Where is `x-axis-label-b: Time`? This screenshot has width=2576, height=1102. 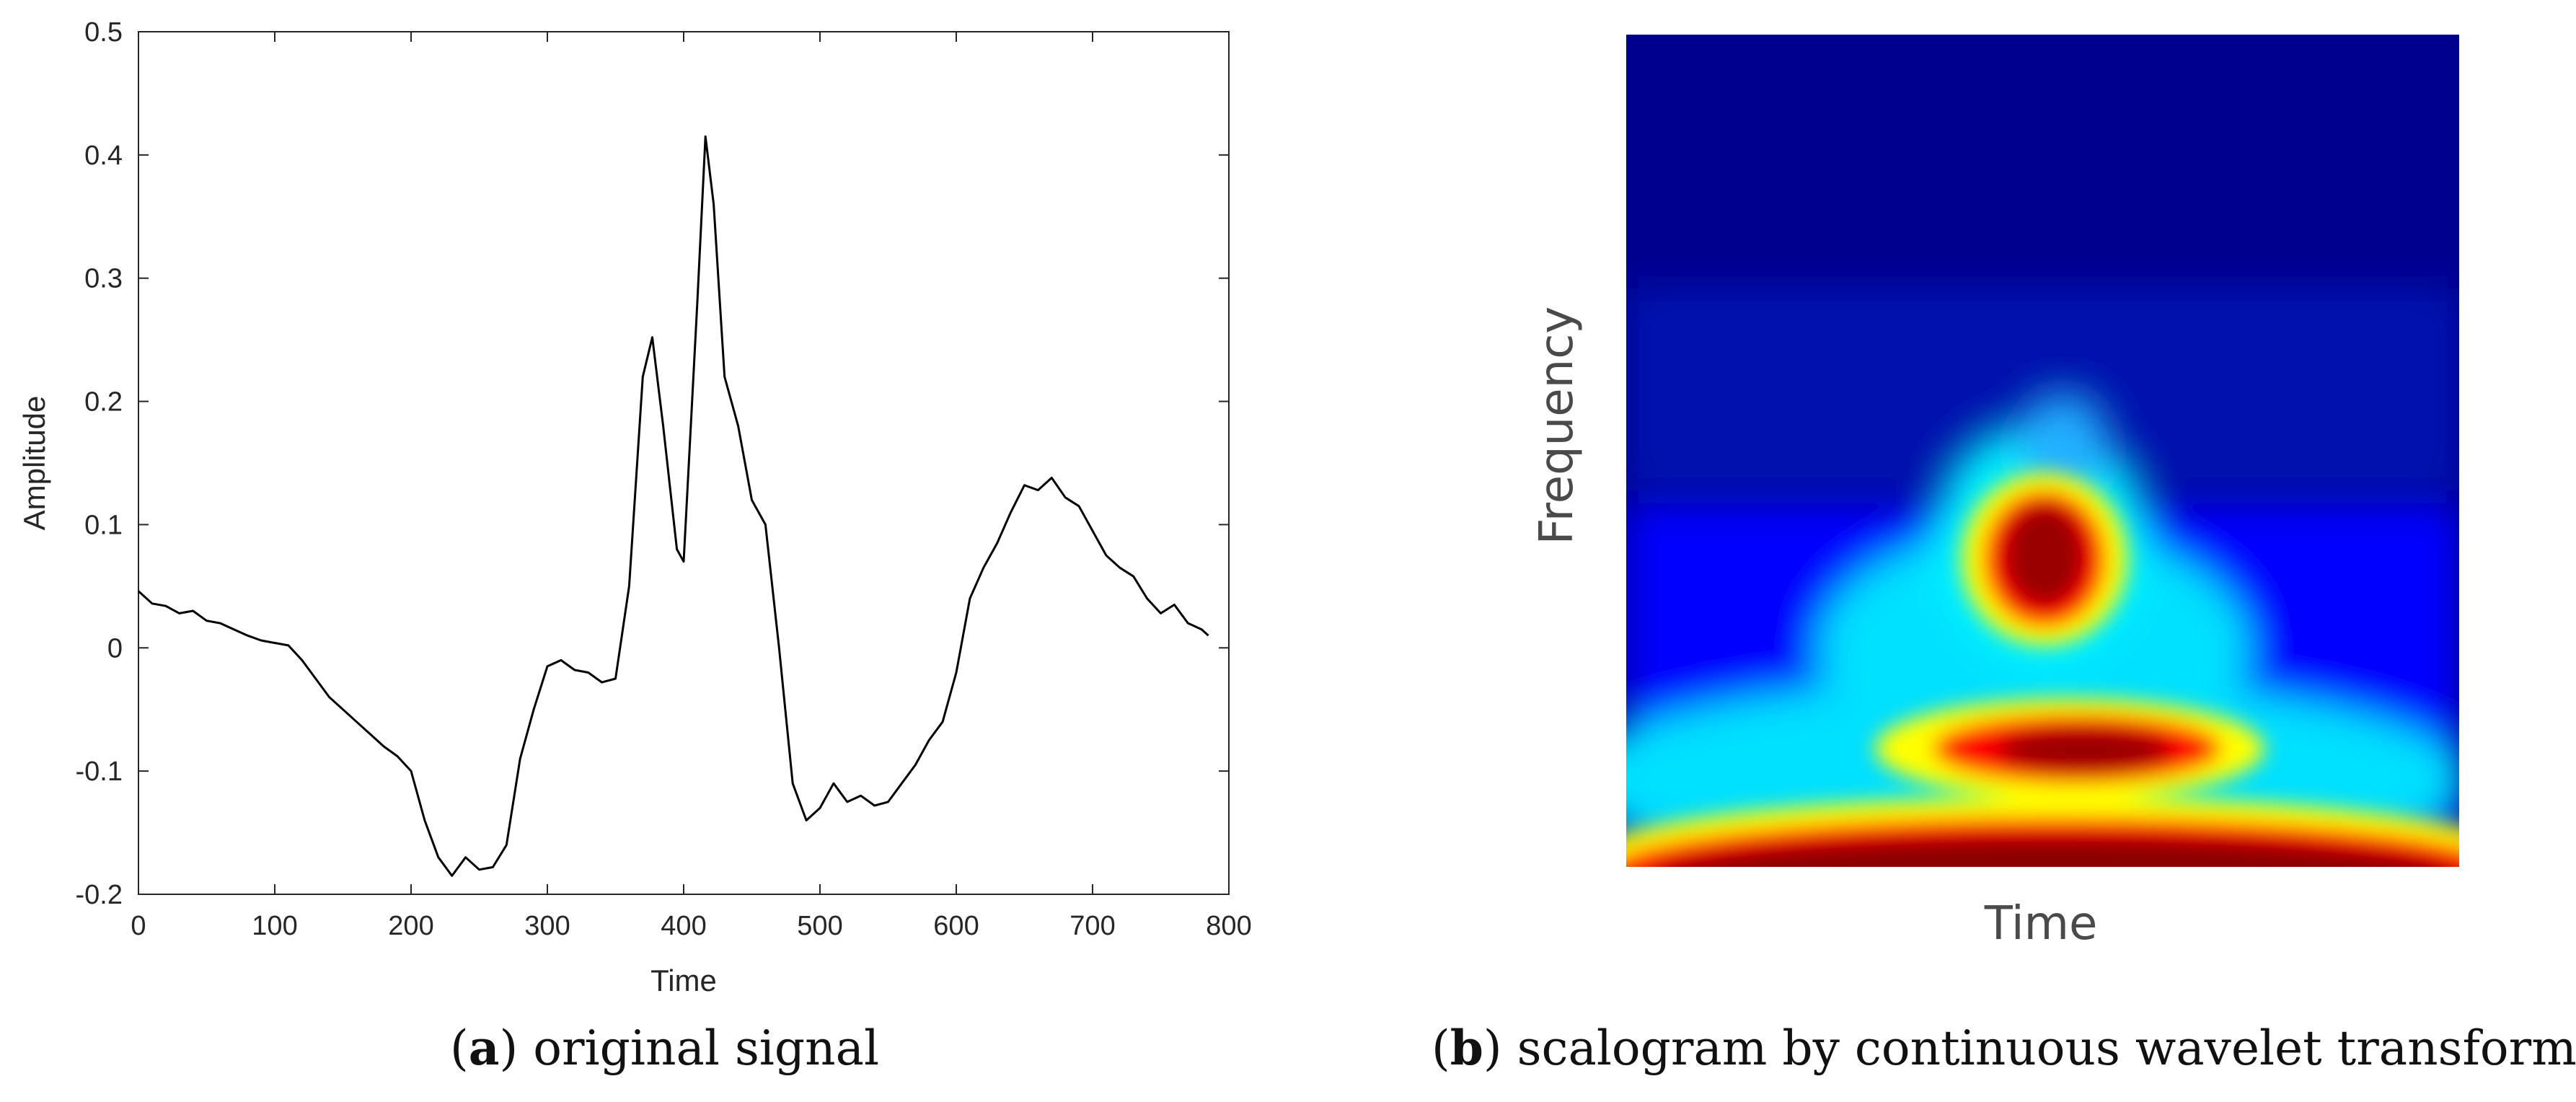
x-axis-label-b: Time is located at coordinates (2041, 924).